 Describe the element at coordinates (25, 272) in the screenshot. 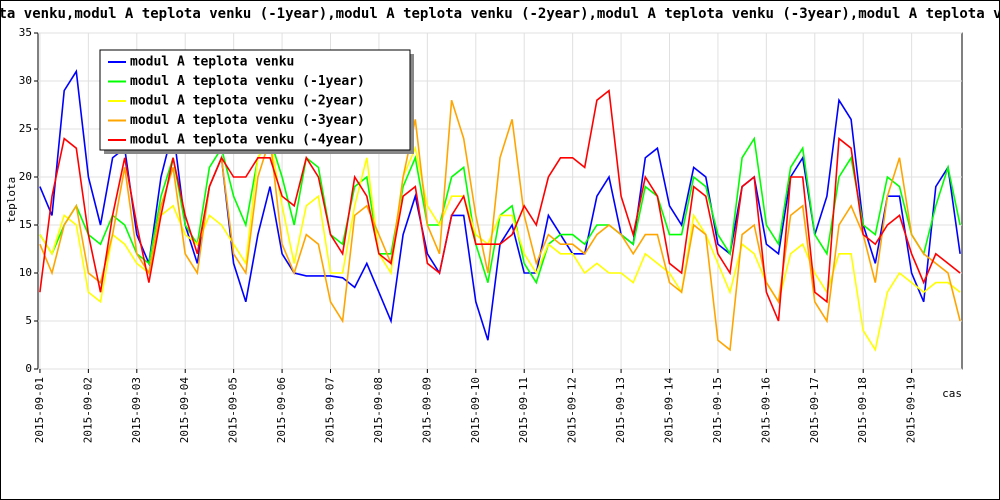

I see `y-tick-label: 10` at that location.